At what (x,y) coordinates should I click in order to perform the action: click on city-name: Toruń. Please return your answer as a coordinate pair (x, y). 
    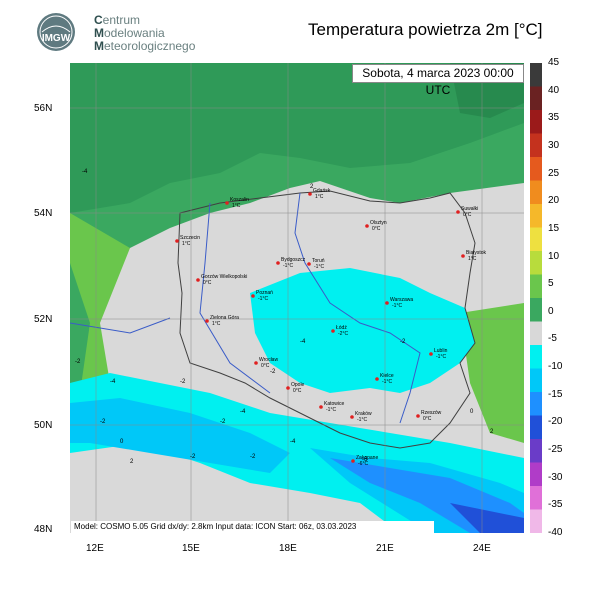
    Looking at the image, I should click on (318, 261).